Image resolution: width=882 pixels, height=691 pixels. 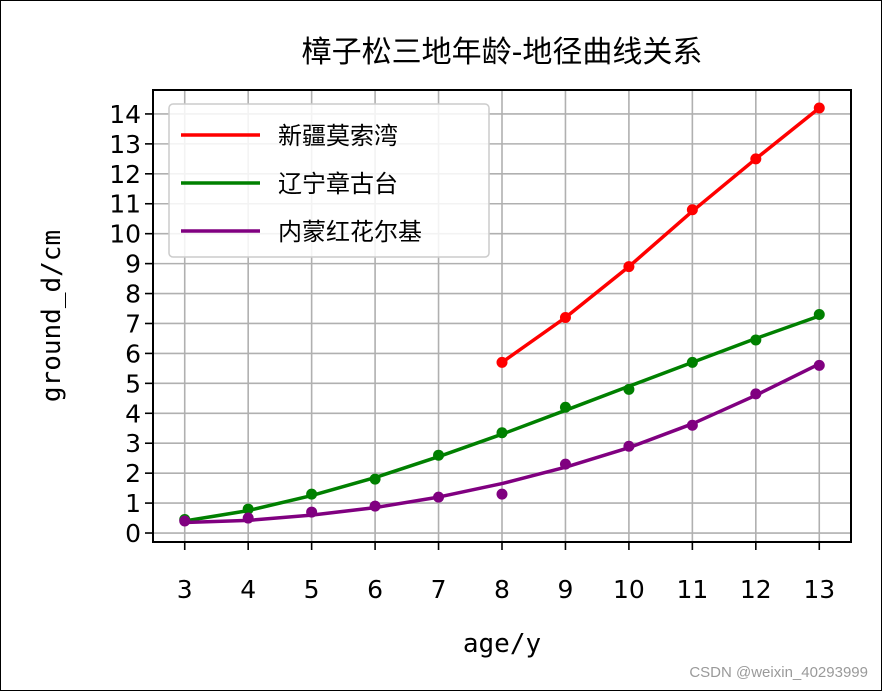 I want to click on legend-item: 新疆莫索湾, so click(x=289, y=136).